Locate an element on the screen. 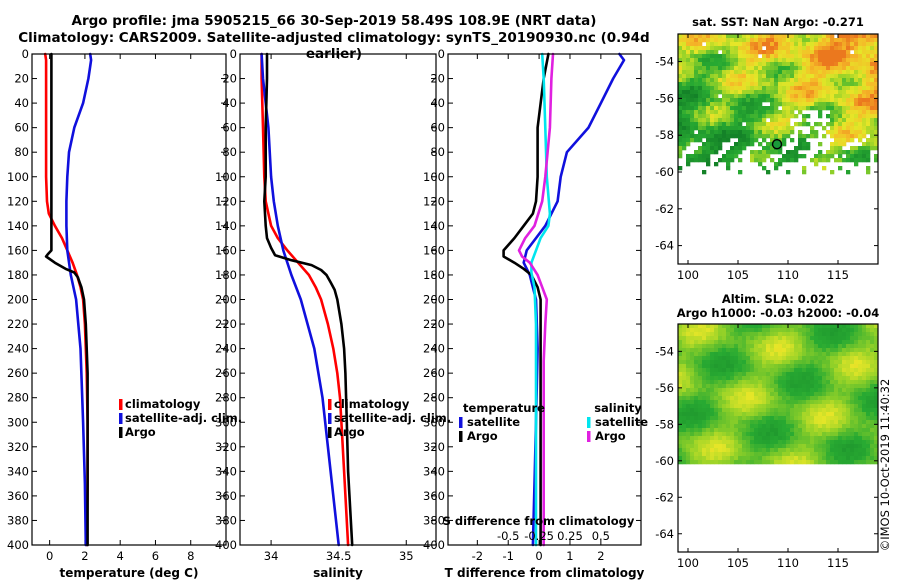 This screenshot has height=580, width=900. difference-ytick-label: 260 is located at coordinates (434, 373).